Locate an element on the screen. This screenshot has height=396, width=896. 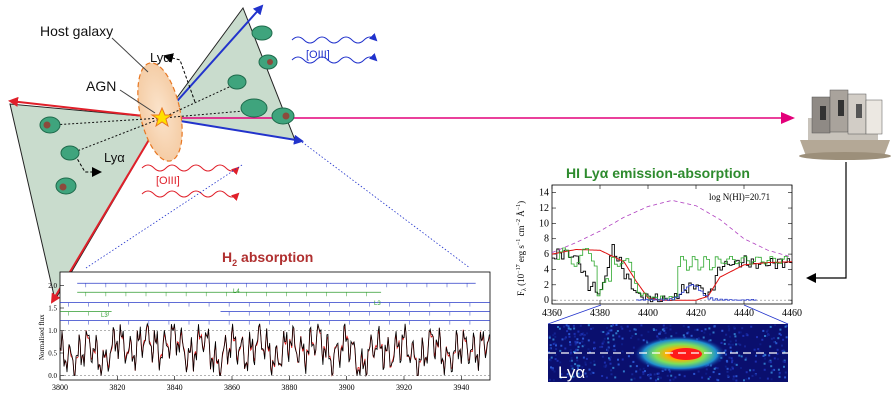
h2-x-tick-label: 3920 is located at coordinates (404, 387).